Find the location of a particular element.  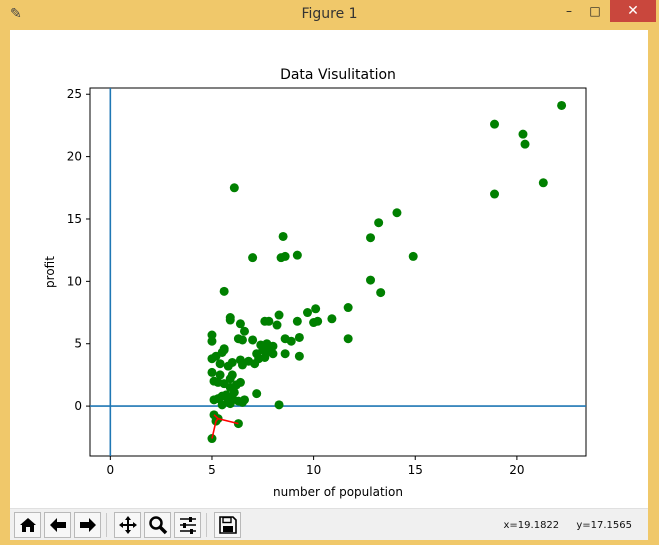

configure-subplots-icon is located at coordinates (187, 525).